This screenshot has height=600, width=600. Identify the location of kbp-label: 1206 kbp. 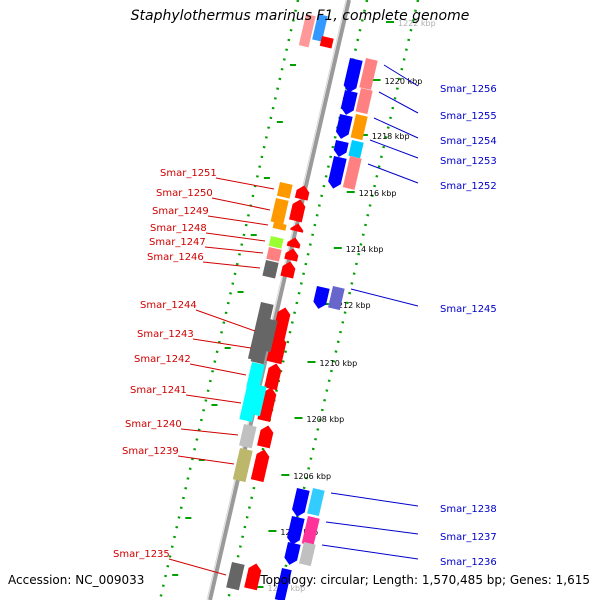
(312, 476).